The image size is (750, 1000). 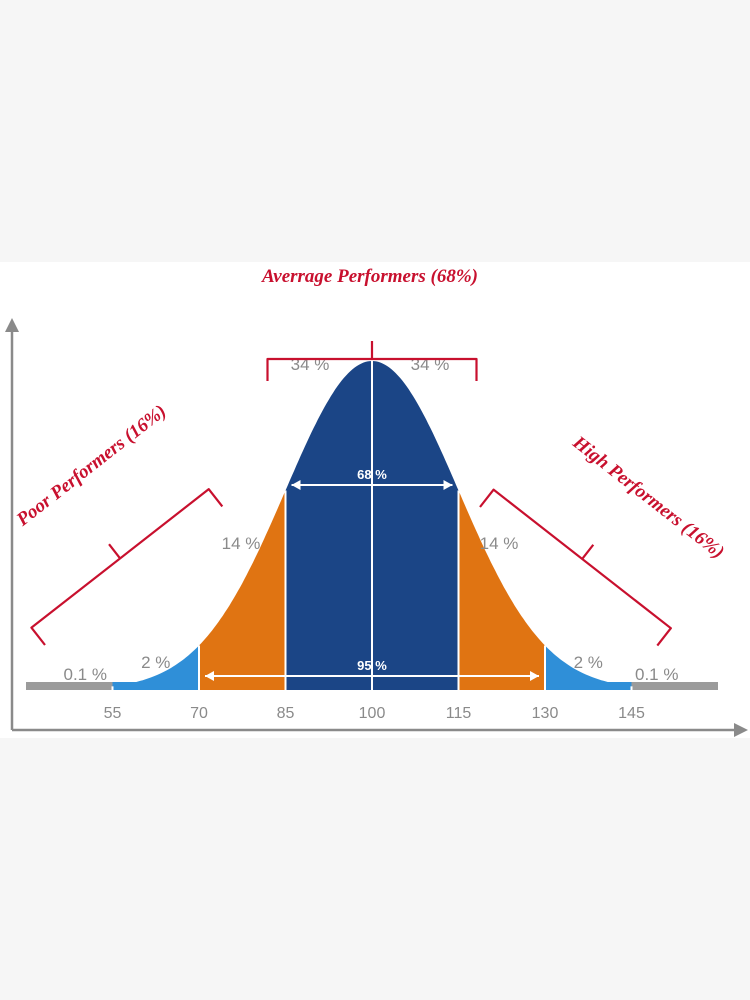 What do you see at coordinates (372, 713) in the screenshot?
I see `x-tick-label: 100` at bounding box center [372, 713].